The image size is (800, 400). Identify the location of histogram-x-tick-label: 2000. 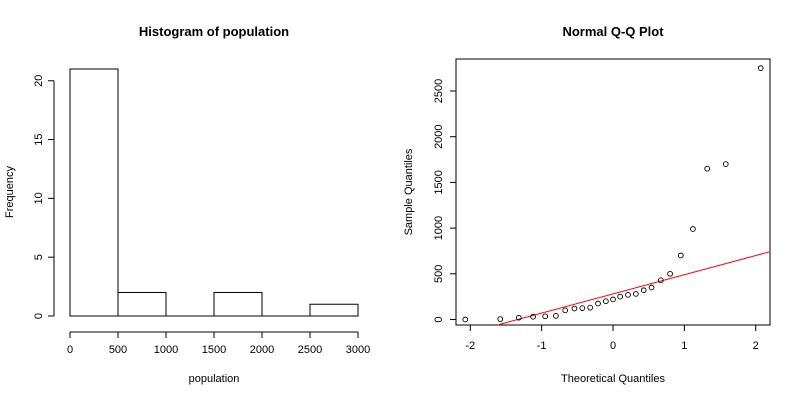
(262, 350).